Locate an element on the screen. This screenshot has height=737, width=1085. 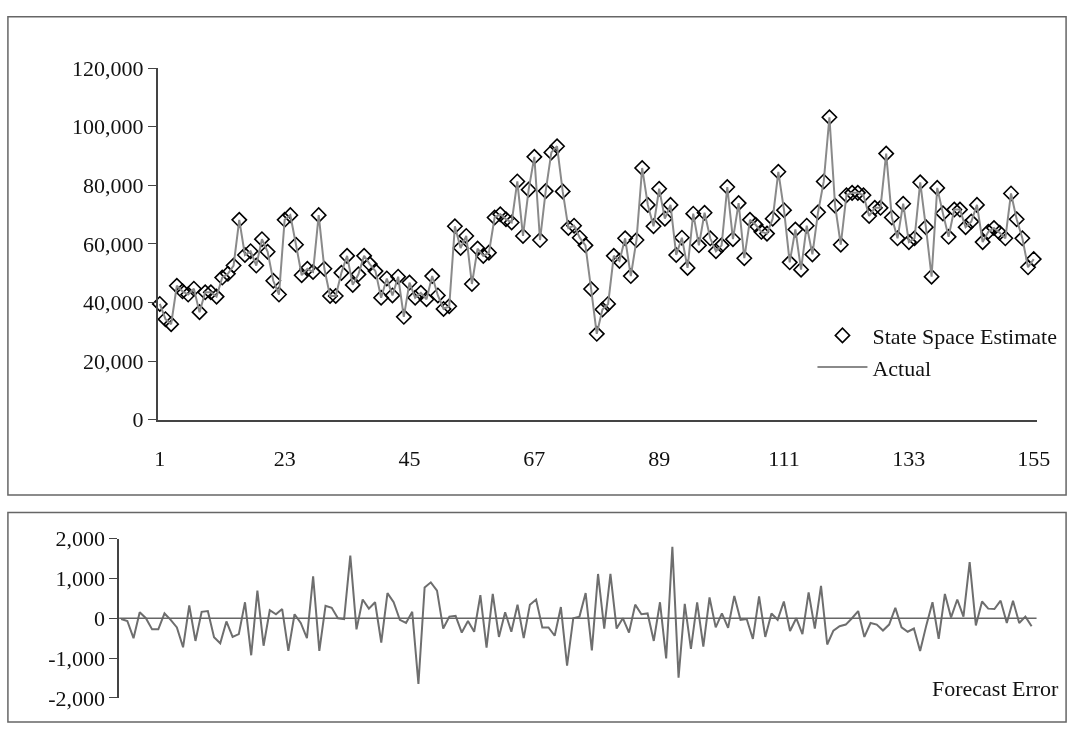
x-tick-label: 133 is located at coordinates (909, 458).